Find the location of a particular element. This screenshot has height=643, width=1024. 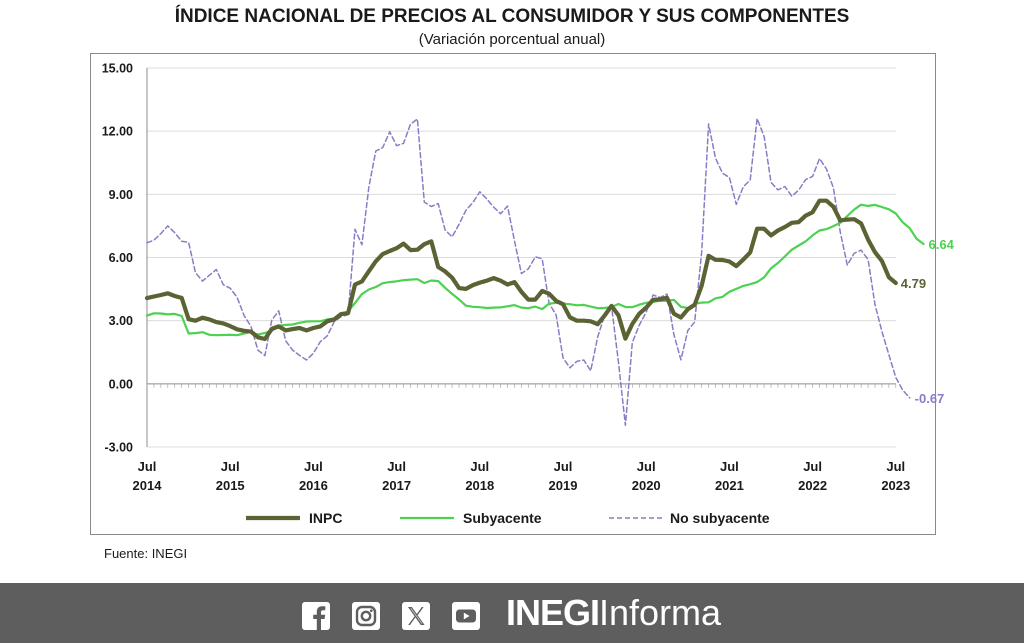

y-tick-label: 12.00 is located at coordinates (117, 132).